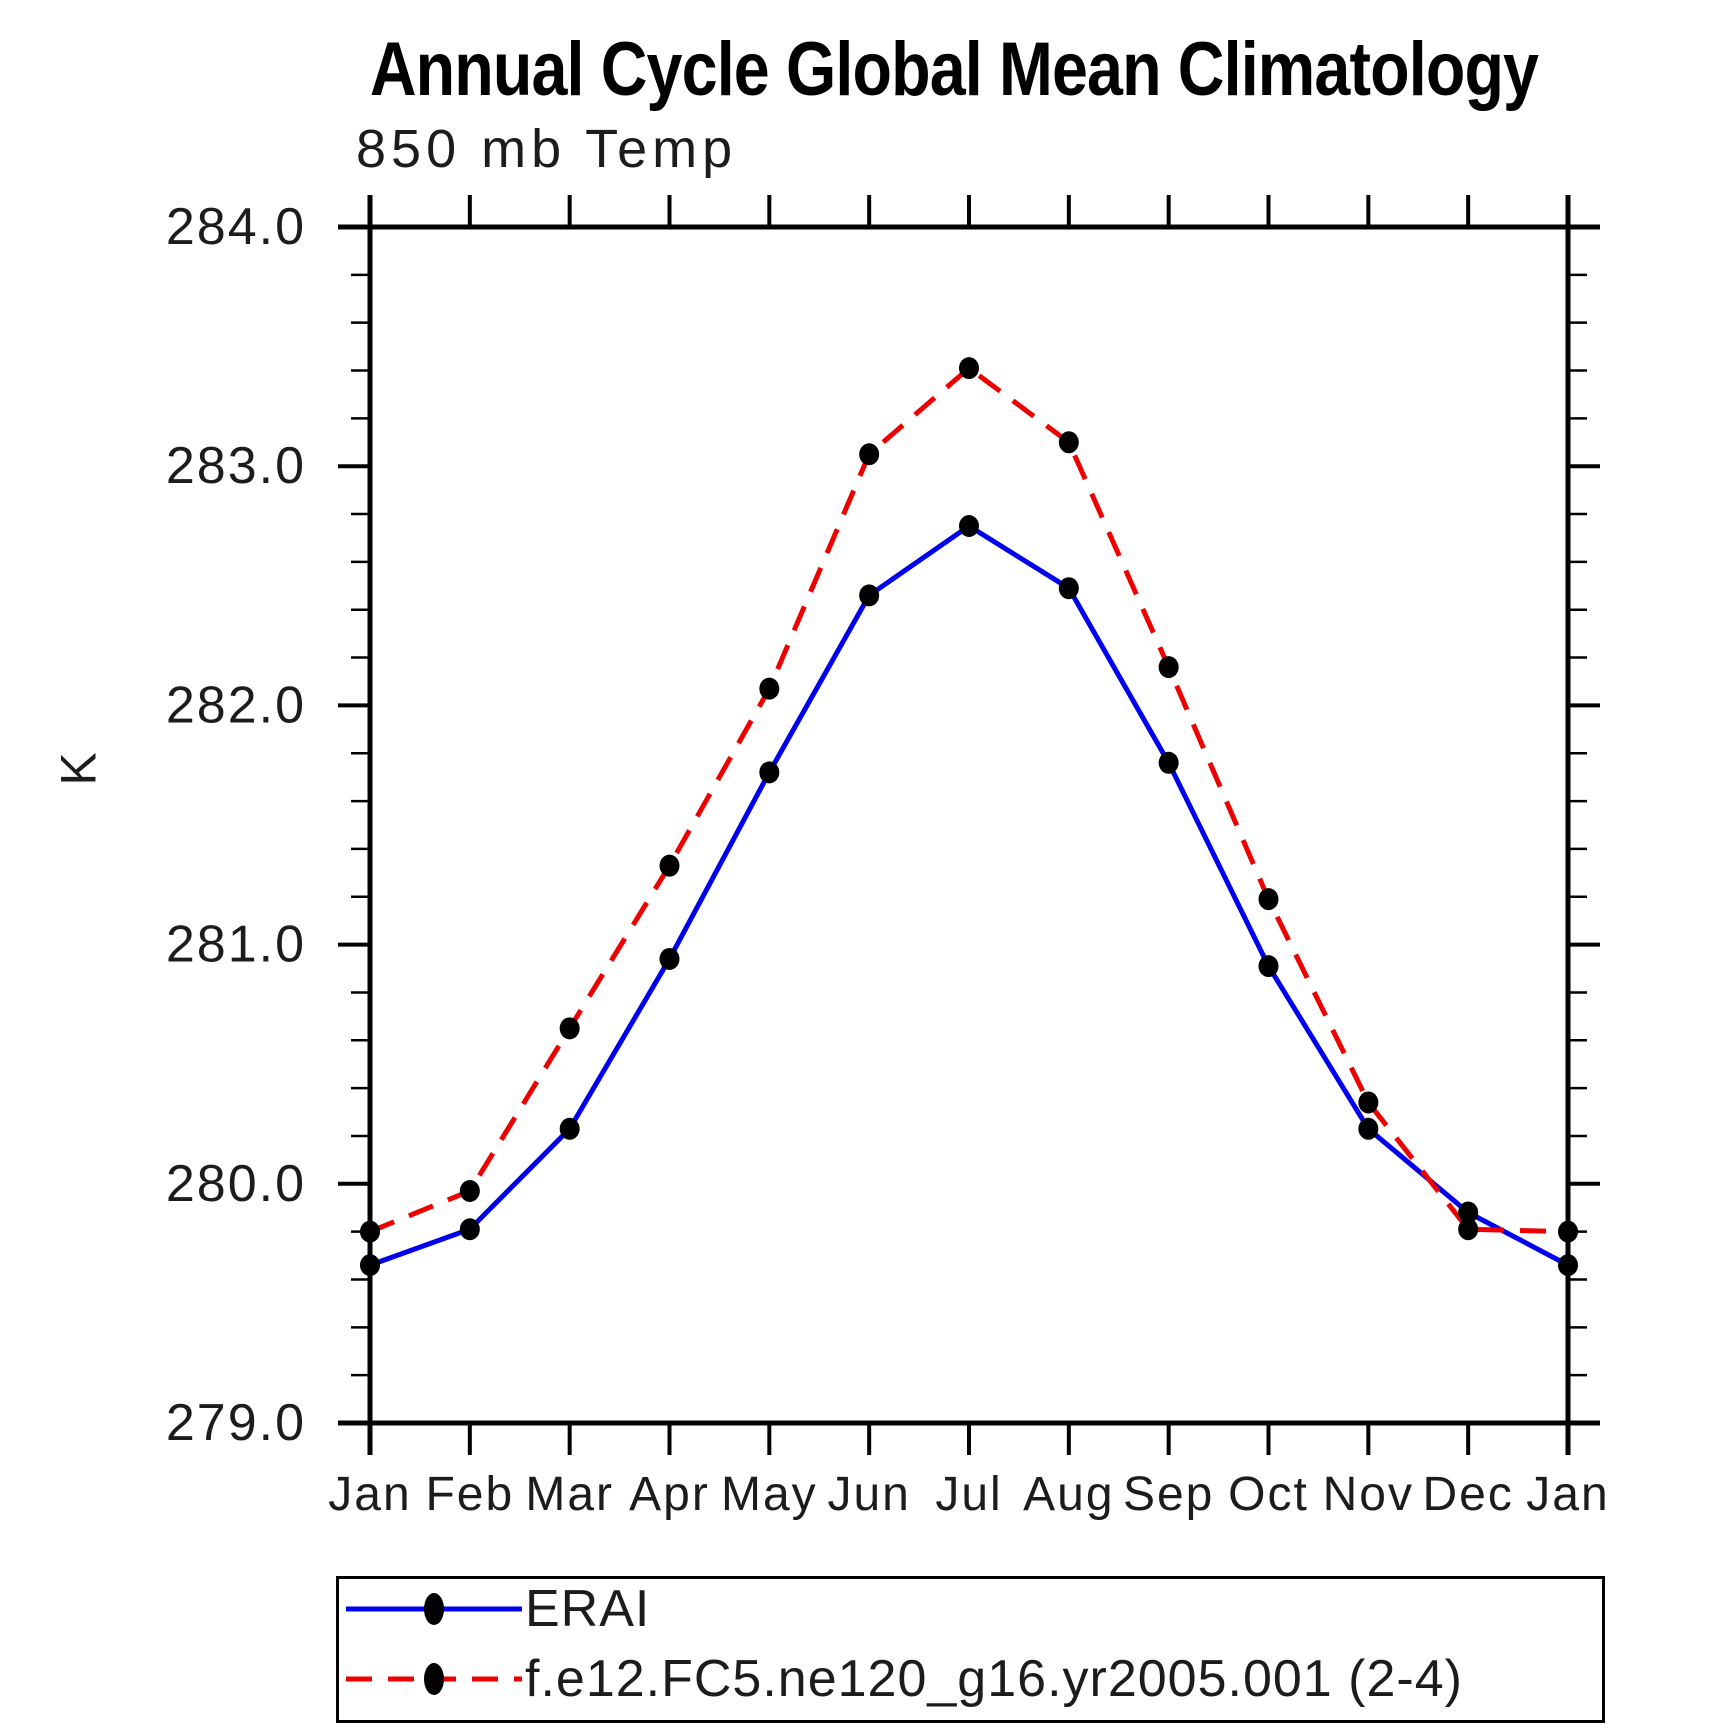  What do you see at coordinates (994, 1679) in the screenshot?
I see `legend-label-model: f.e12.FC5.ne120_g16.yr2005.001 (2-4)` at bounding box center [994, 1679].